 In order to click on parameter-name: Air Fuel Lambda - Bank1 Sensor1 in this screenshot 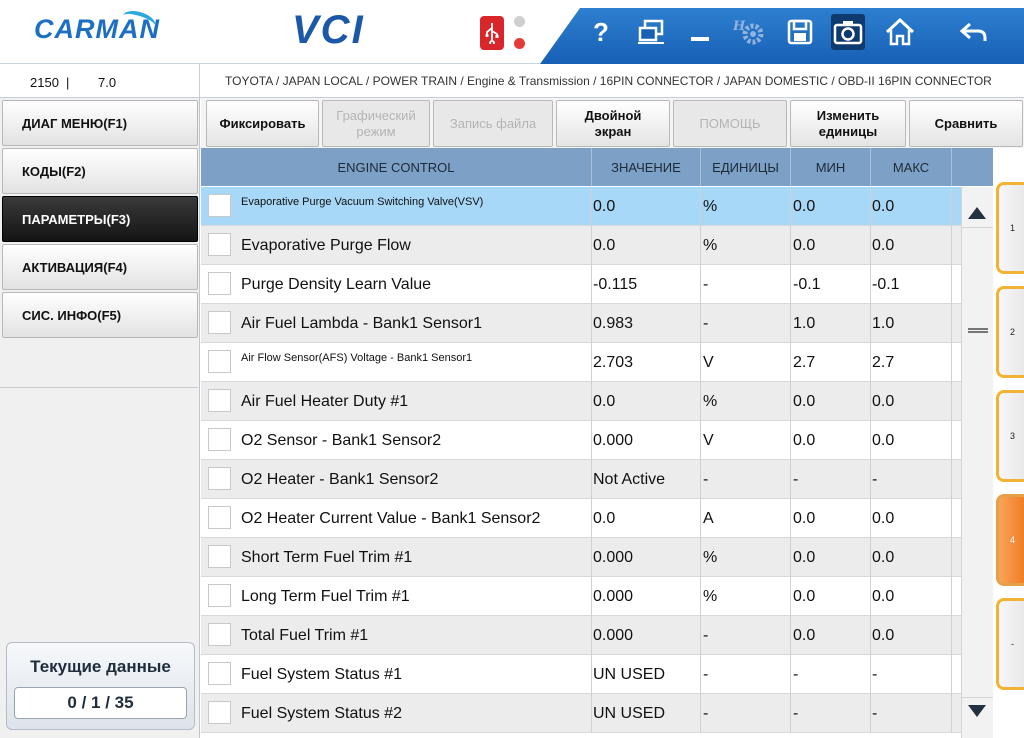, I will do `click(362, 323)`.